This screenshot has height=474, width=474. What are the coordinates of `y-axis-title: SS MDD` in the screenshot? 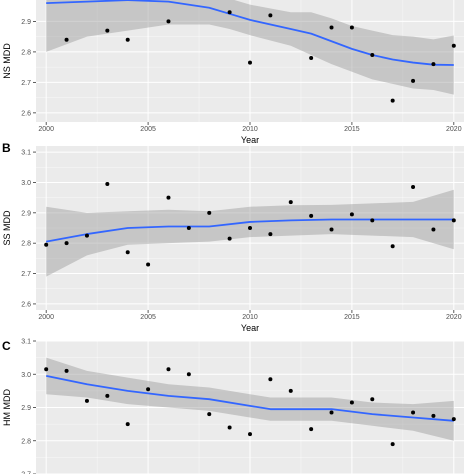 It's located at (7, 228).